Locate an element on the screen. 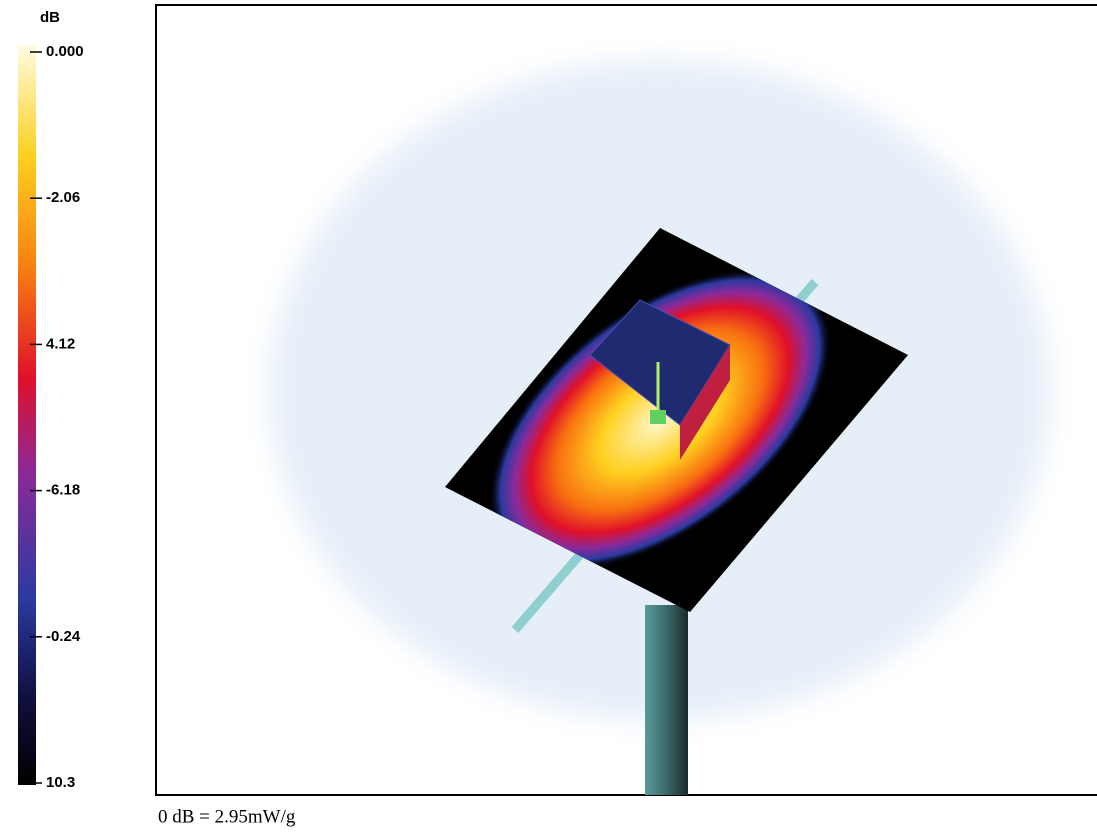 The height and width of the screenshot is (832, 1097). colorbar-label: 10.3 is located at coordinates (60, 782).